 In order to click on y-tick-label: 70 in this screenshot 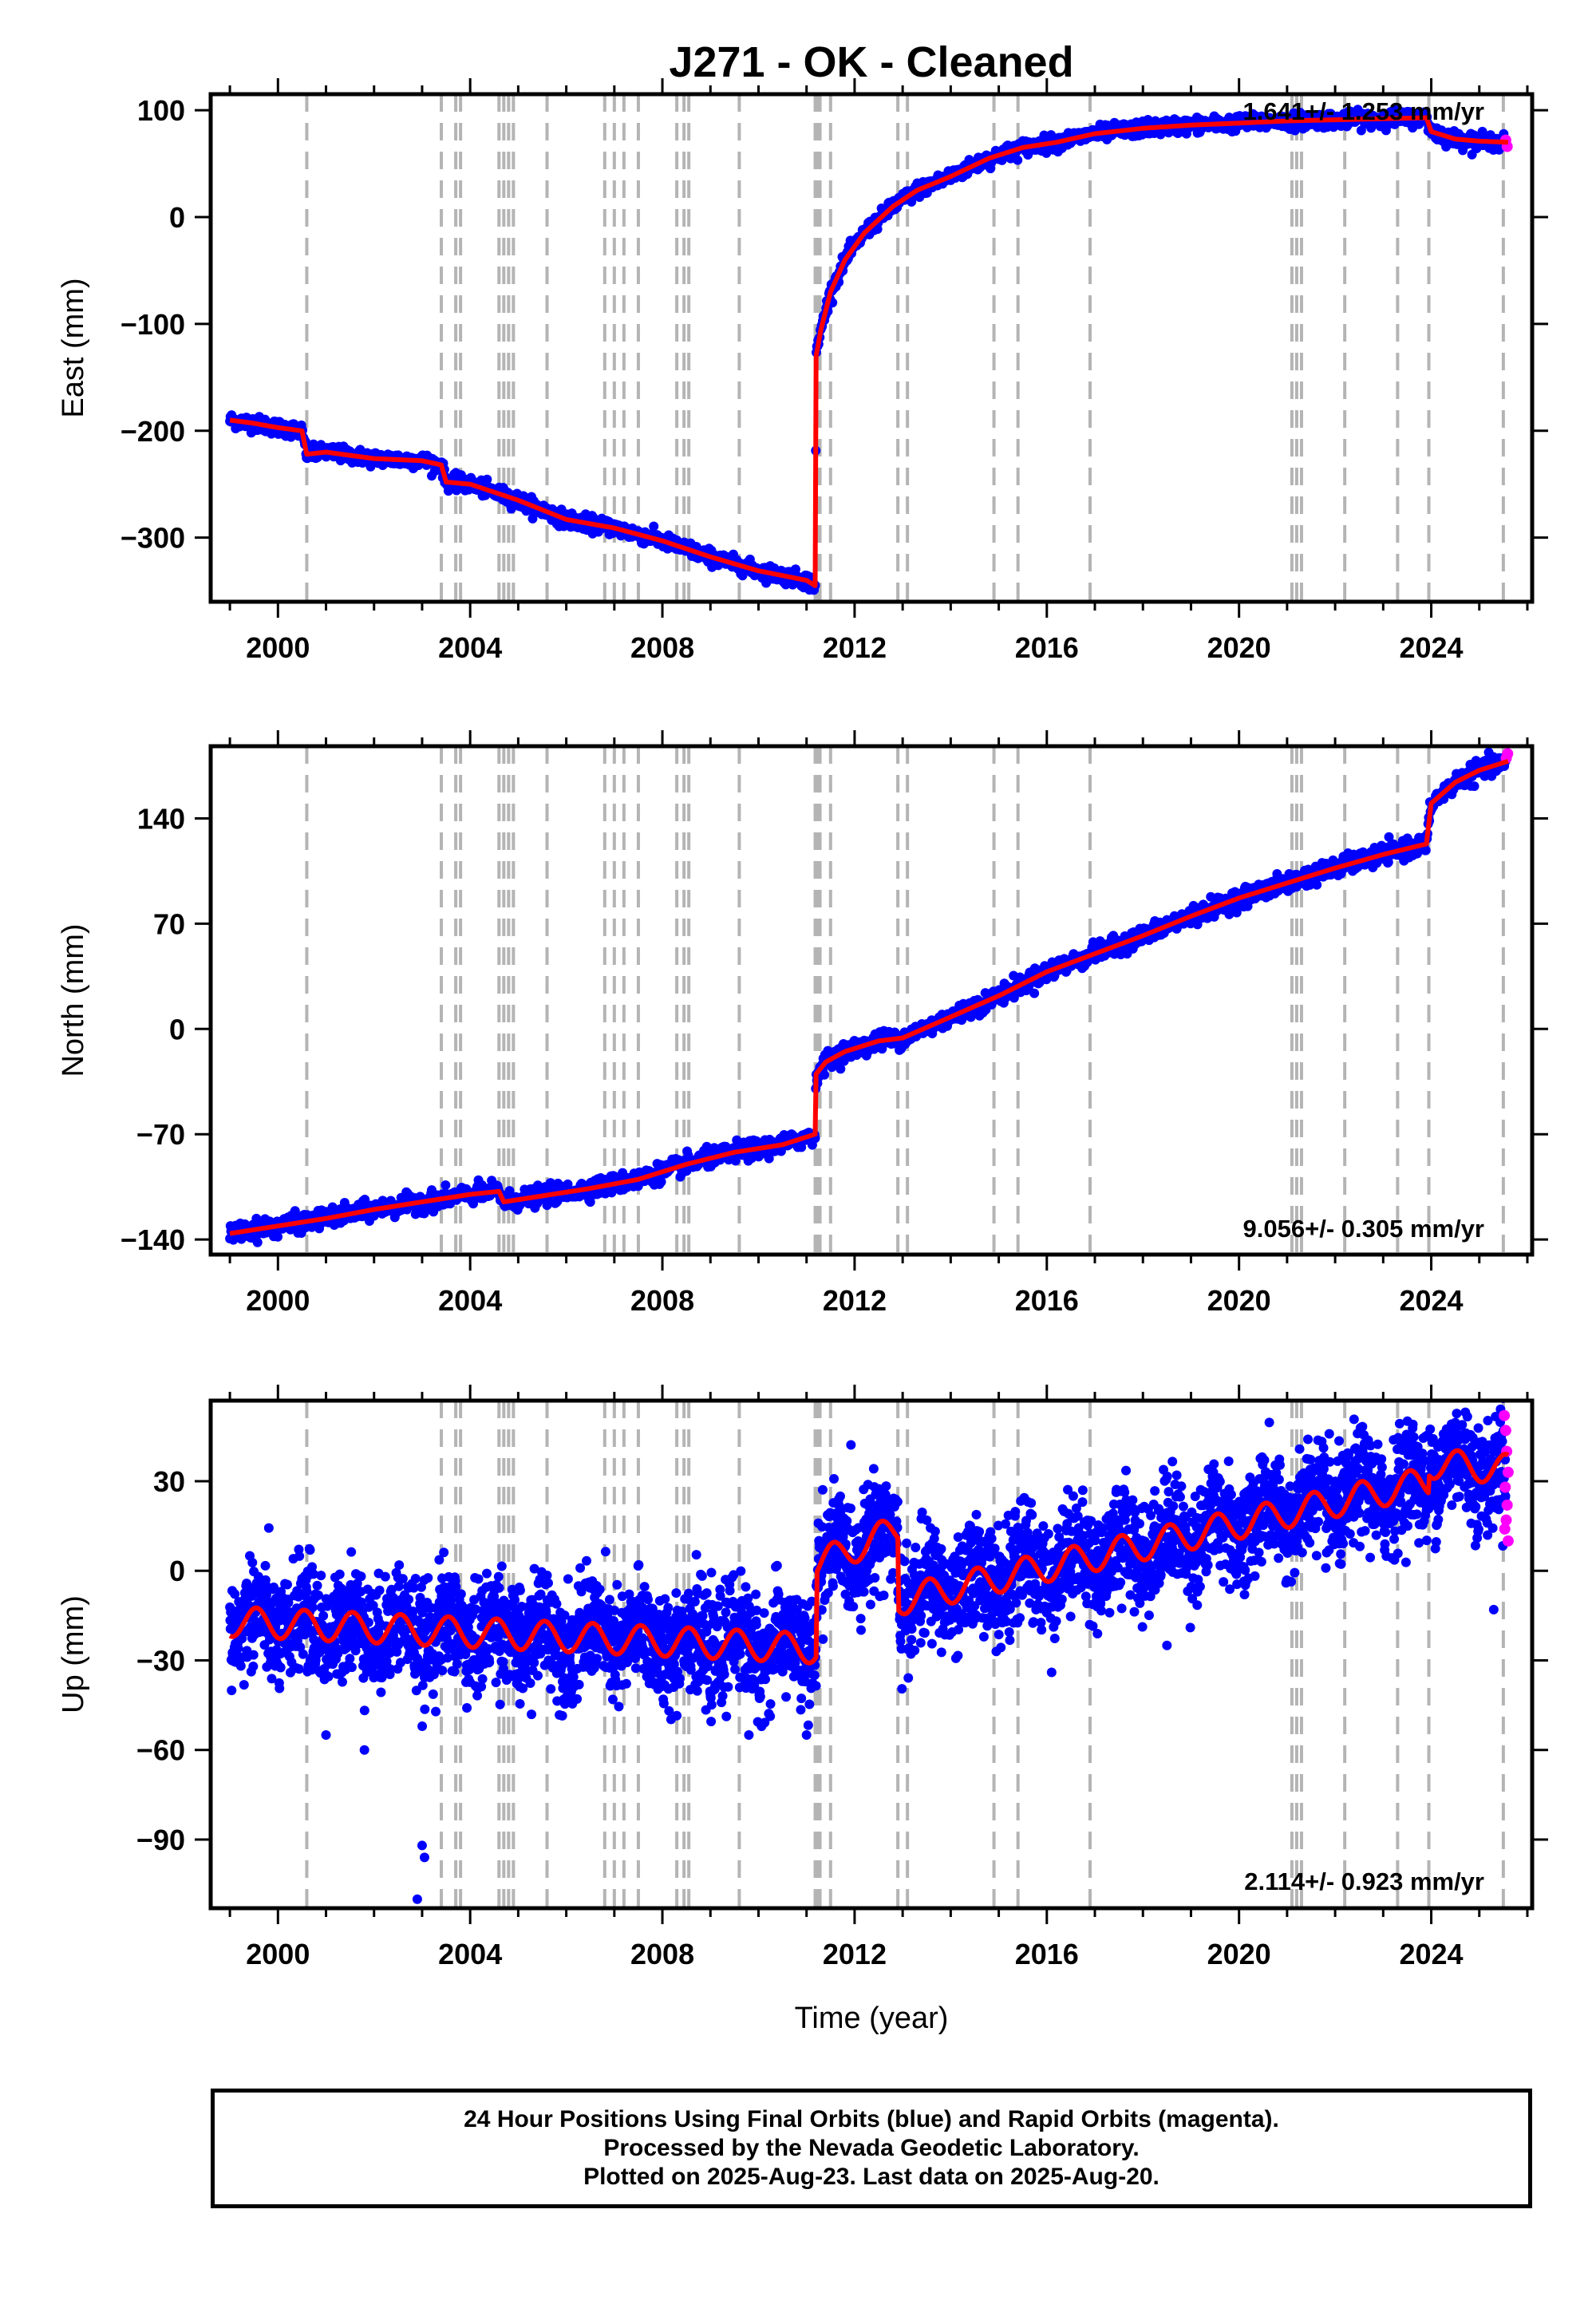, I will do `click(169, 923)`.